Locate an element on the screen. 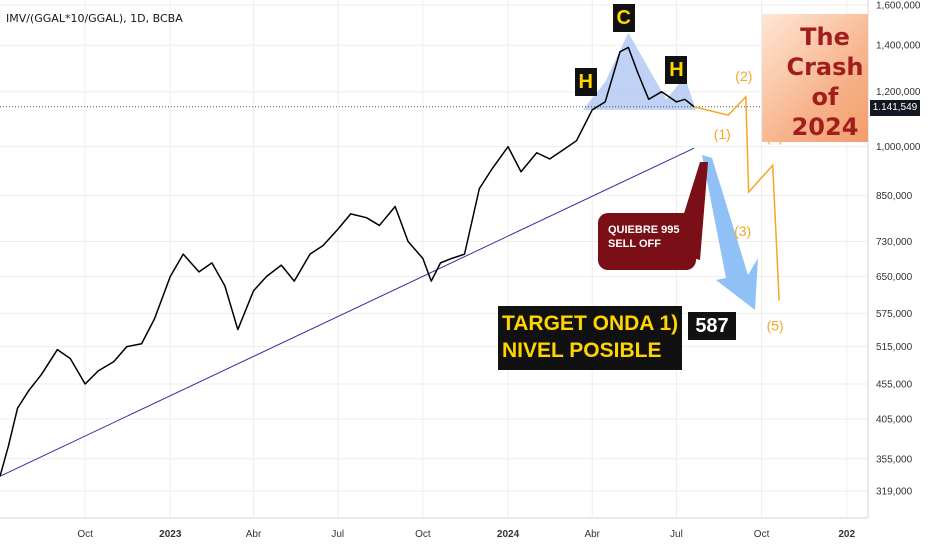 The height and width of the screenshot is (550, 932). x-axis-panel is located at coordinates (466, 534).